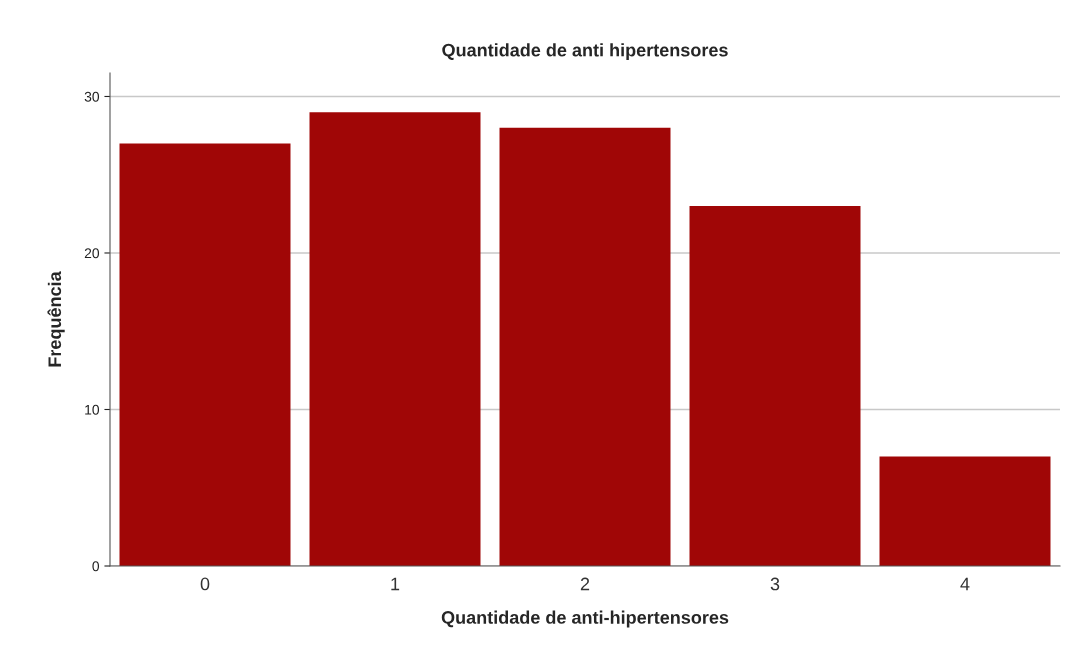  I want to click on x-tick-label: 2, so click(585, 584).